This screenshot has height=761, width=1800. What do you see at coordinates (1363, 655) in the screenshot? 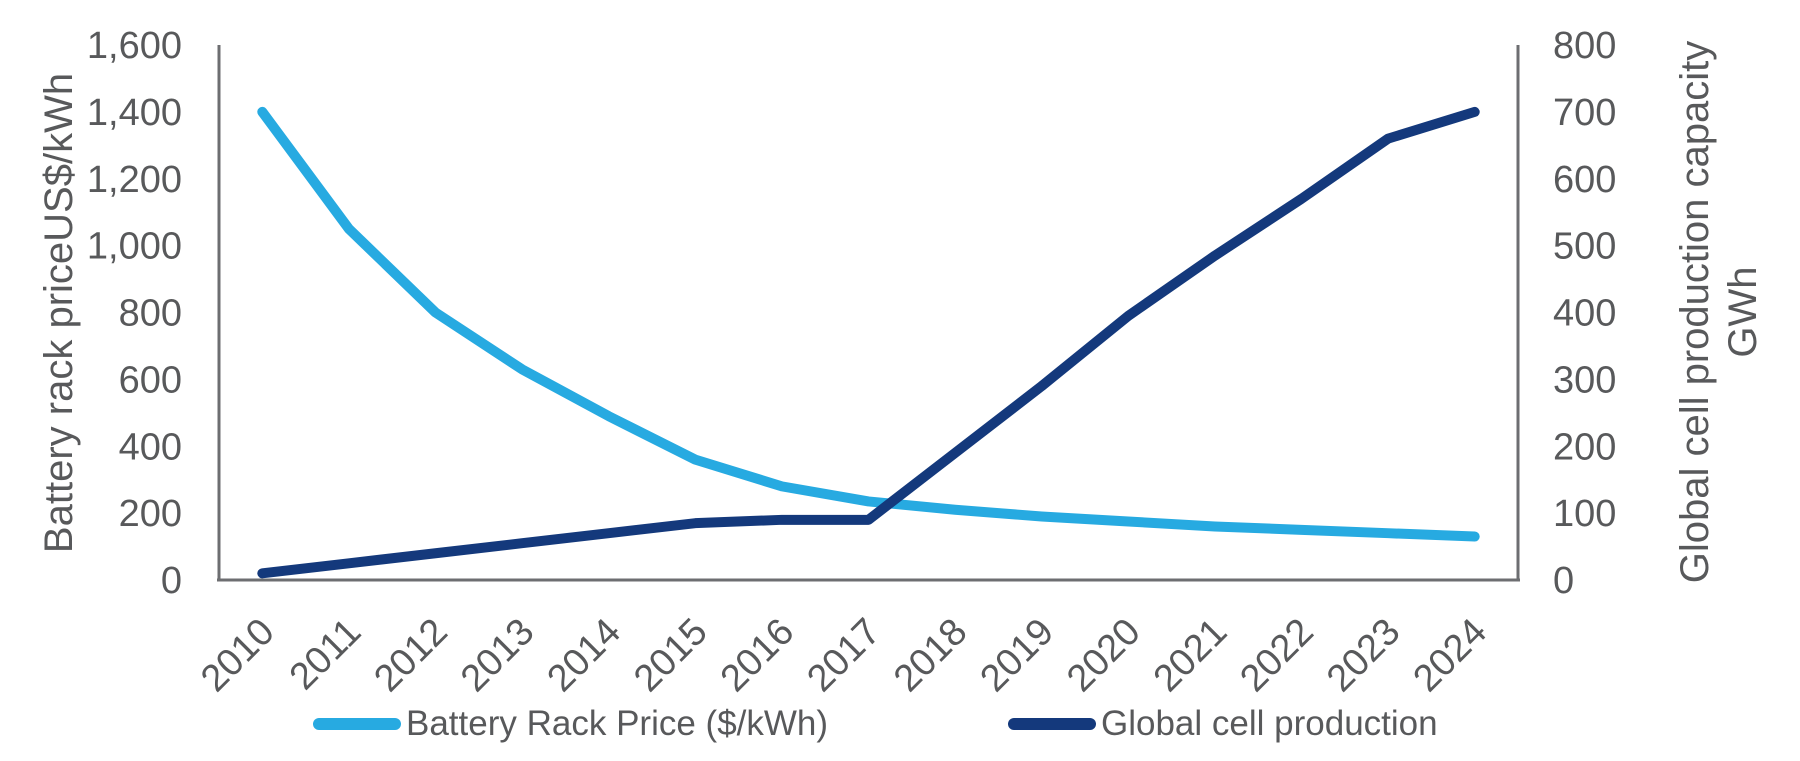
I see `x-axis-label-2023: 2023` at bounding box center [1363, 655].